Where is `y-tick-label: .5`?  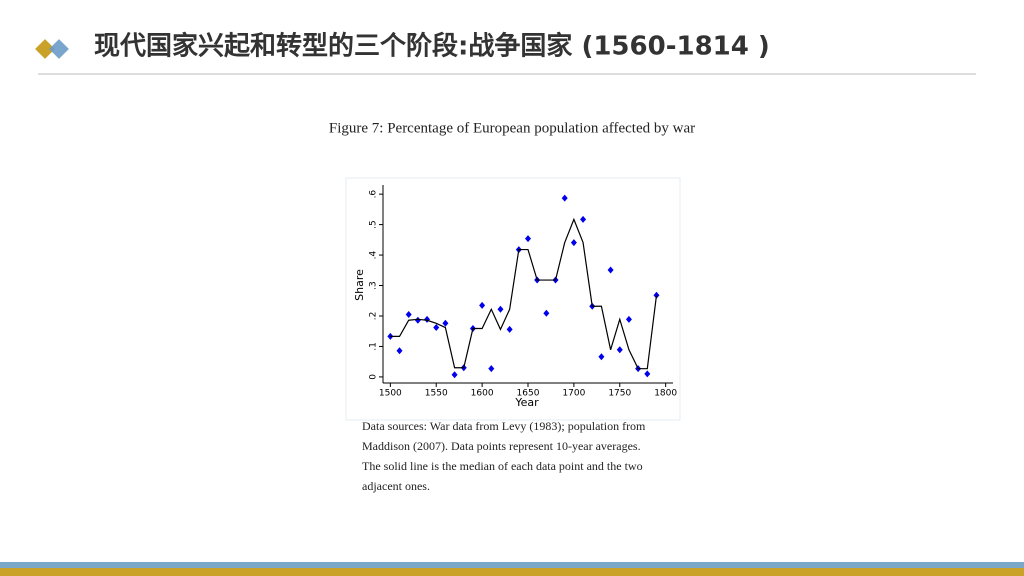
y-tick-label: .5 is located at coordinates (374, 224).